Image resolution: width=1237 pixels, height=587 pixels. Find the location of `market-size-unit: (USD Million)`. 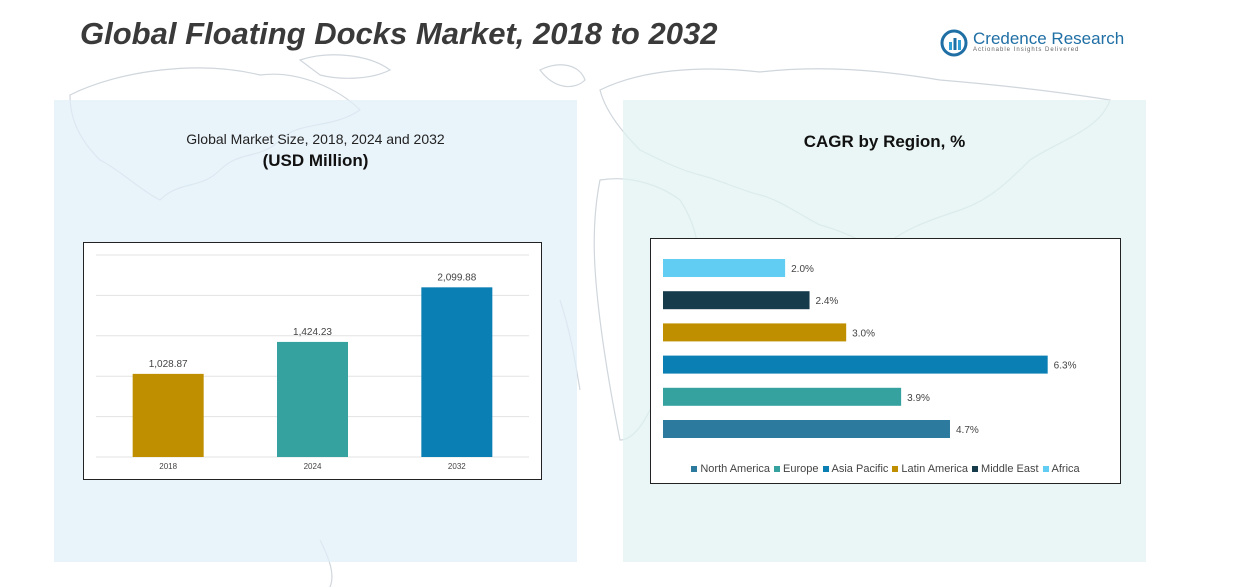

market-size-unit: (USD Million) is located at coordinates (315, 160).